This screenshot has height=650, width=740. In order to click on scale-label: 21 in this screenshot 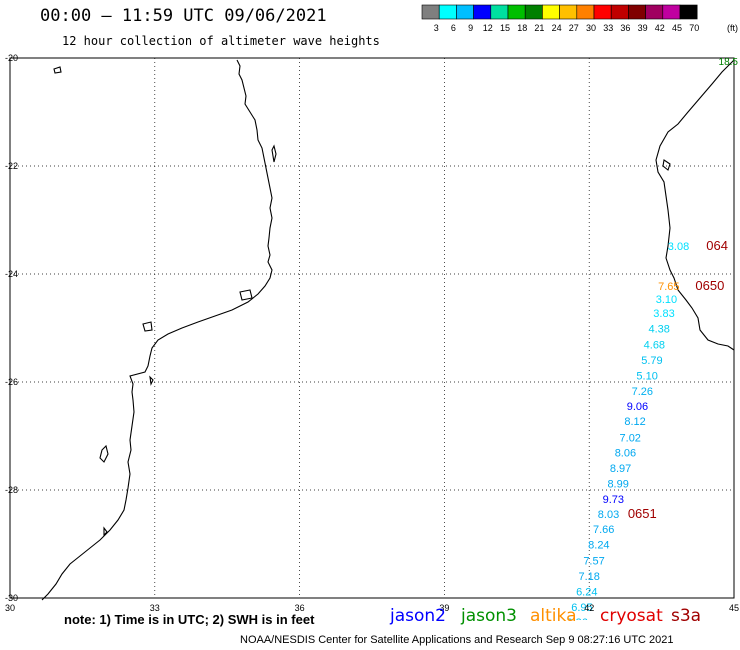, I will do `click(539, 28)`.